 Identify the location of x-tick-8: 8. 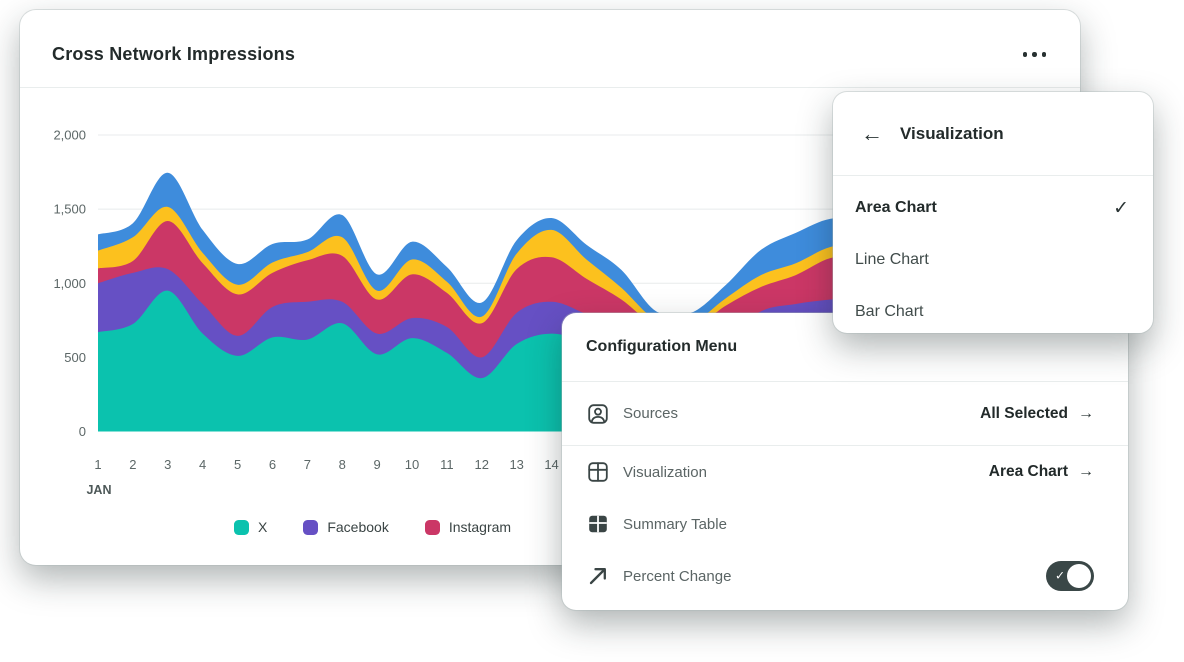
(342, 464).